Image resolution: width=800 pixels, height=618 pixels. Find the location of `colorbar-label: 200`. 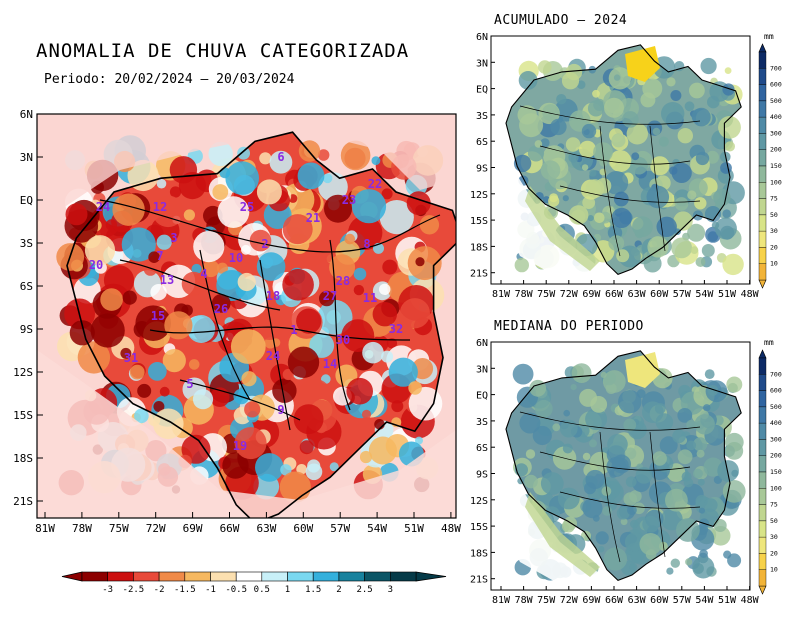

colorbar-label: 200 is located at coordinates (776, 456).